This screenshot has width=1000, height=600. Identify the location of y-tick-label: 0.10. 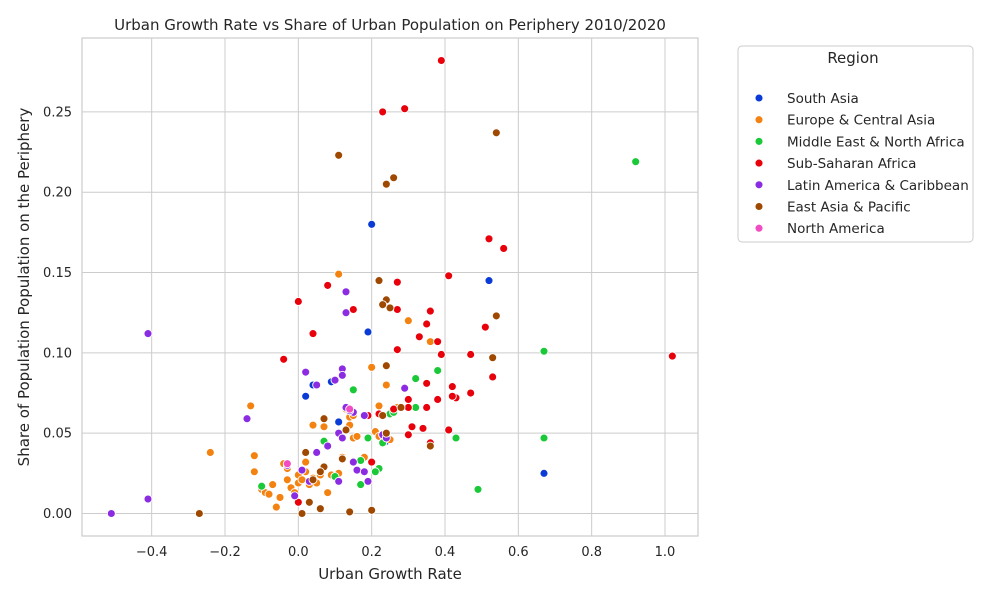
(57, 353).